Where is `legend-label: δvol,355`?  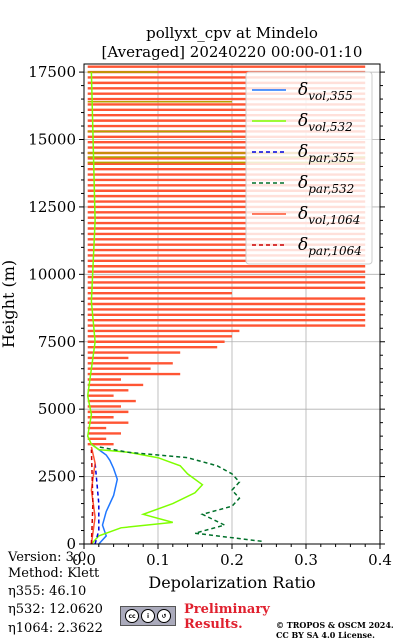
legend-label: δvol,355 is located at coordinates (325, 91).